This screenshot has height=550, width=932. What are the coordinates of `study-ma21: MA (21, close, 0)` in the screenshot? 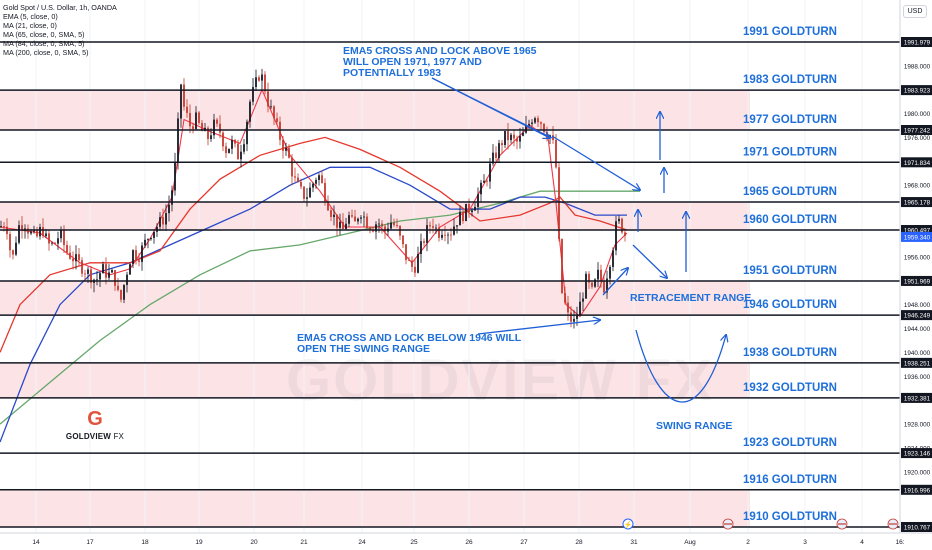 It's located at (30, 25).